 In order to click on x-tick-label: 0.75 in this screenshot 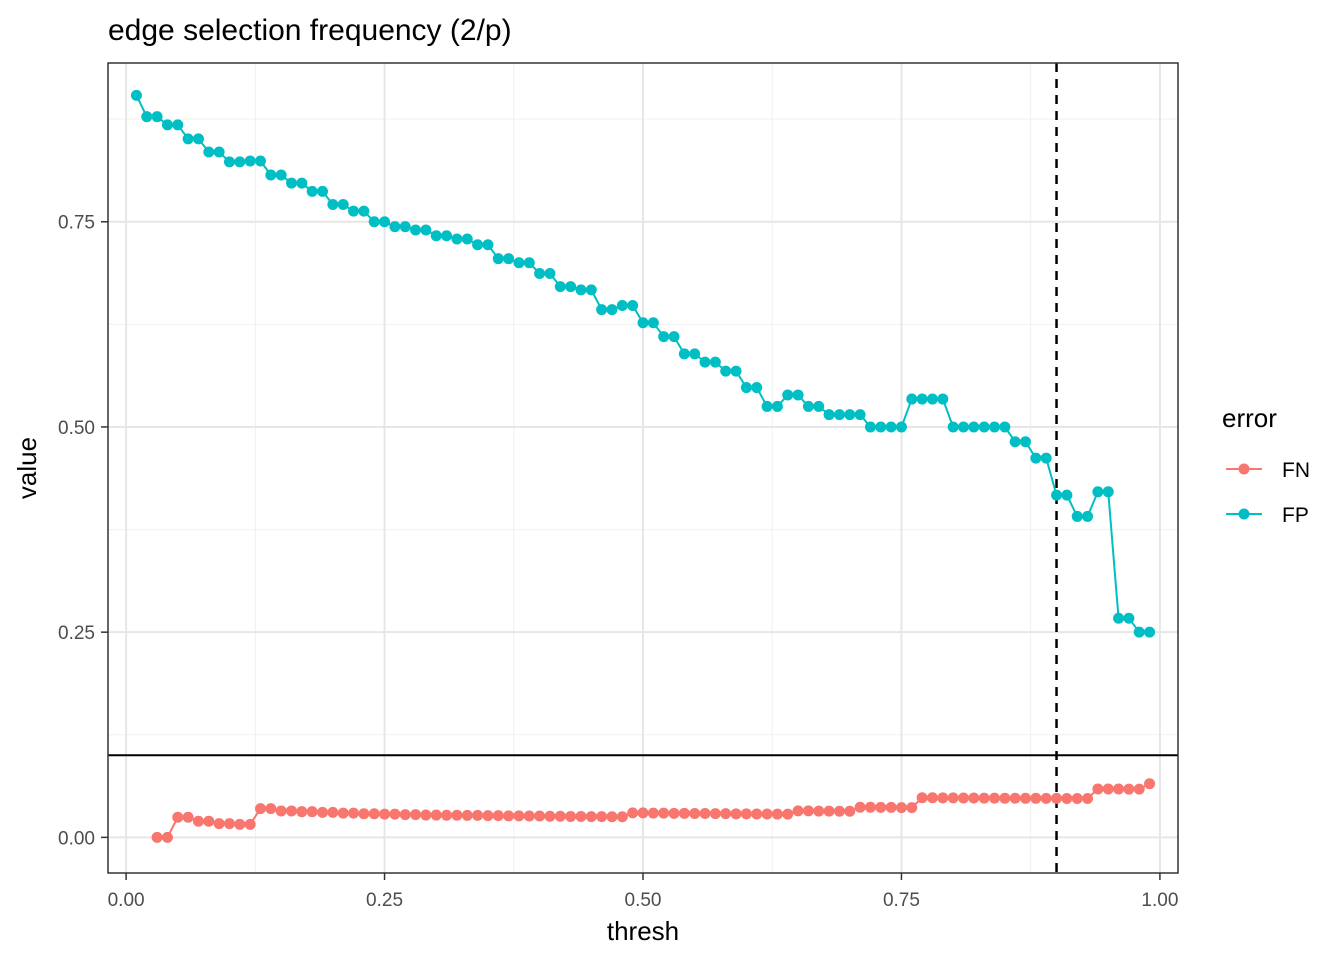, I will do `click(901, 900)`.